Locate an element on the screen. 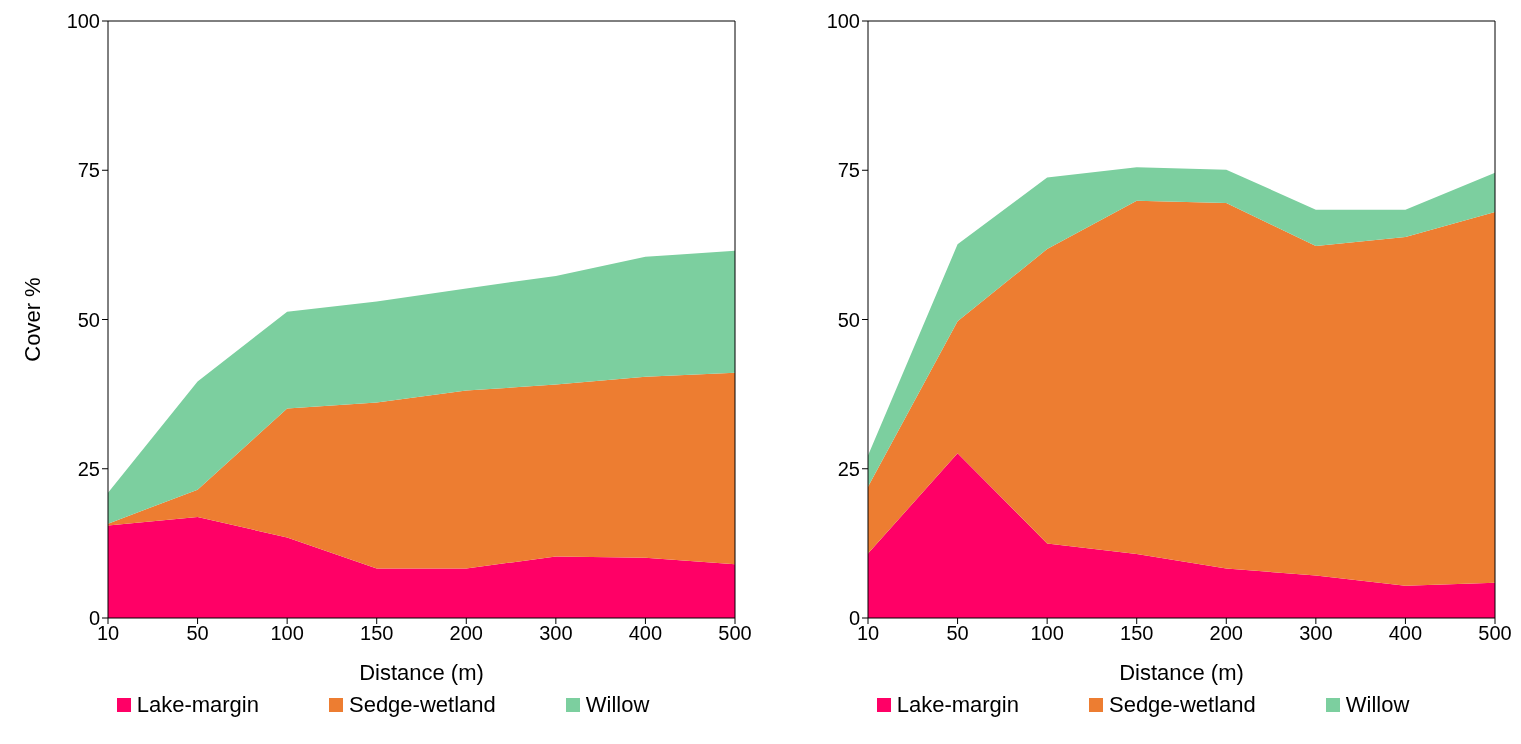 Image resolution: width=1521 pixels, height=744 pixels. y-axis-title: Cover % is located at coordinates (32, 319).